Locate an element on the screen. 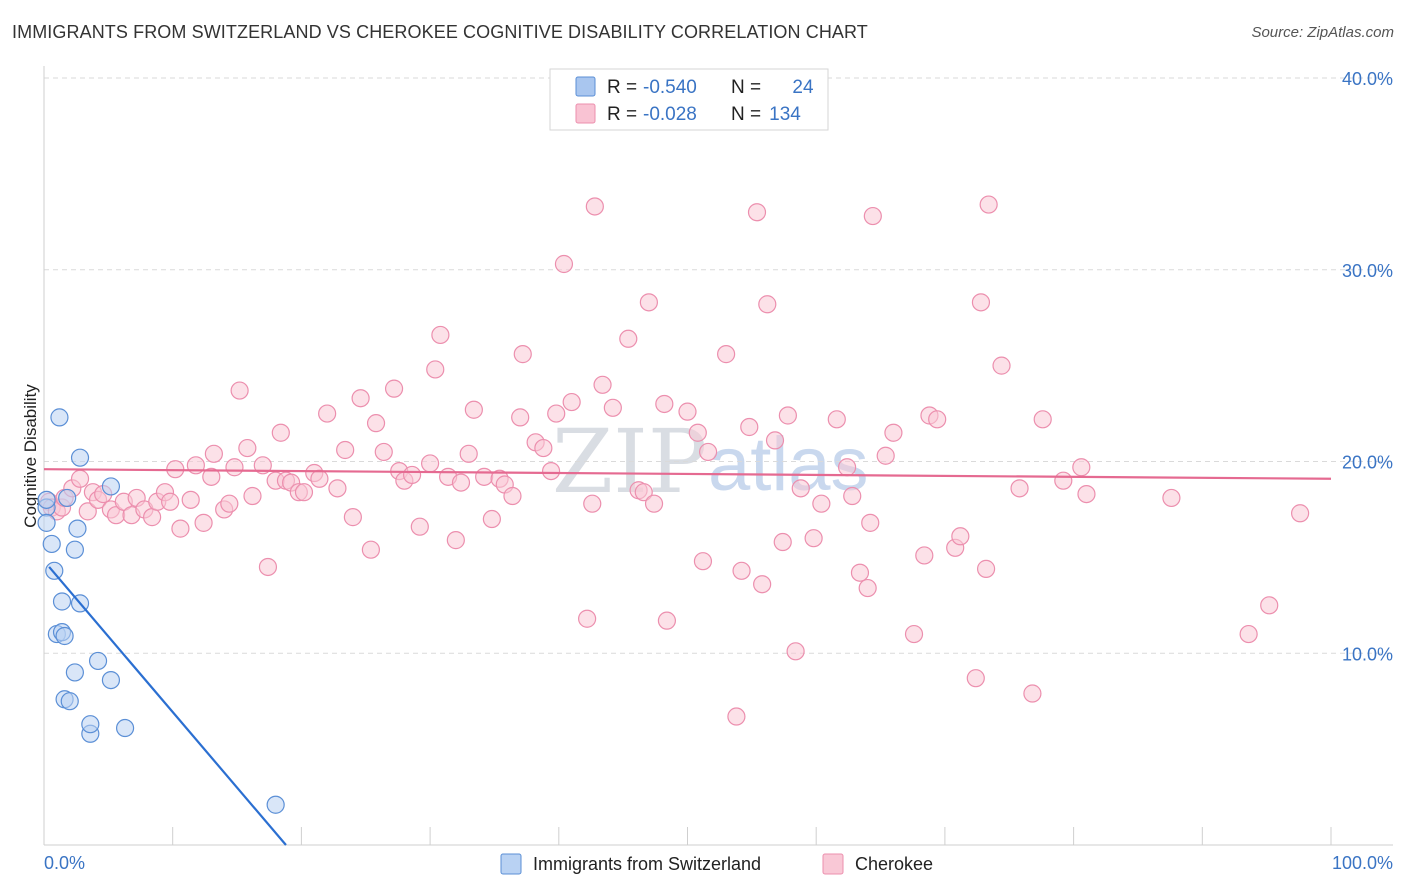  legend-n-label-1: N = is located at coordinates (746, 114).